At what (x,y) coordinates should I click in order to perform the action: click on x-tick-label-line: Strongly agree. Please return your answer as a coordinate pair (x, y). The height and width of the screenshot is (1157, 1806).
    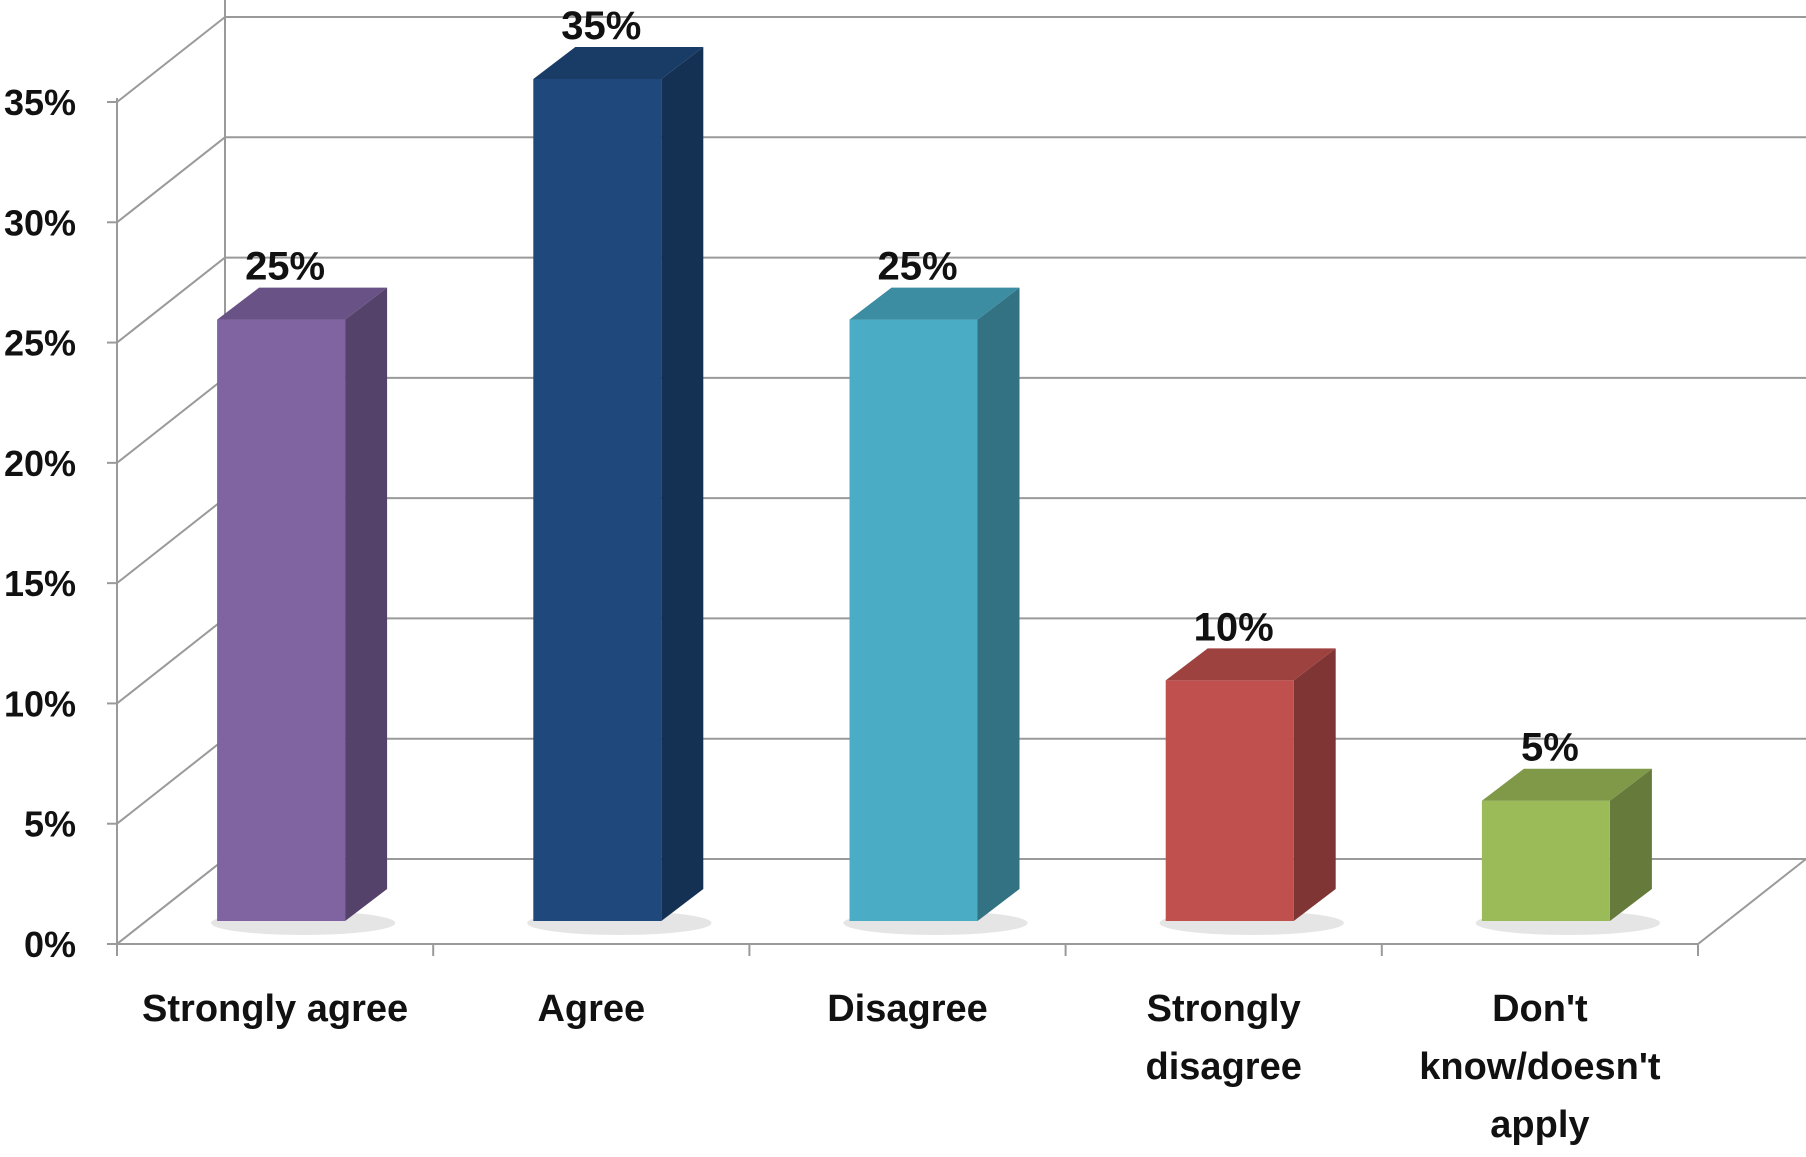
    Looking at the image, I should click on (275, 1009).